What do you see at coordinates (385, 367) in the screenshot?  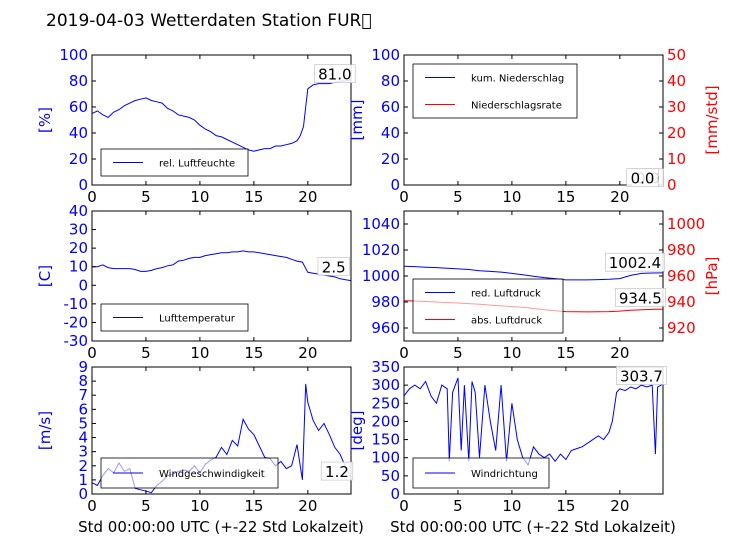 I see `y-tick-label: 350` at bounding box center [385, 367].